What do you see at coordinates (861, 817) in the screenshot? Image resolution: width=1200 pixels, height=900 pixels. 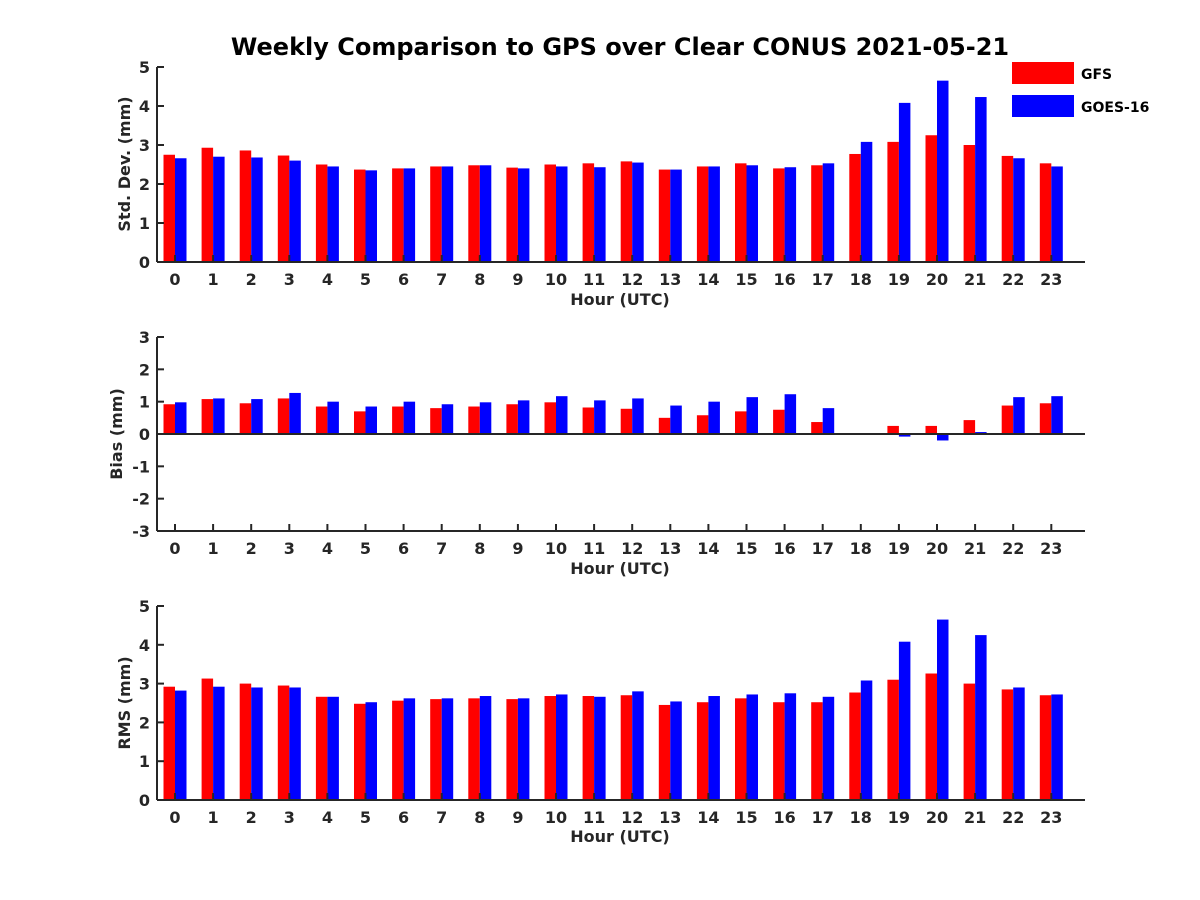 I see `rms-xtick-label: 18` at bounding box center [861, 817].